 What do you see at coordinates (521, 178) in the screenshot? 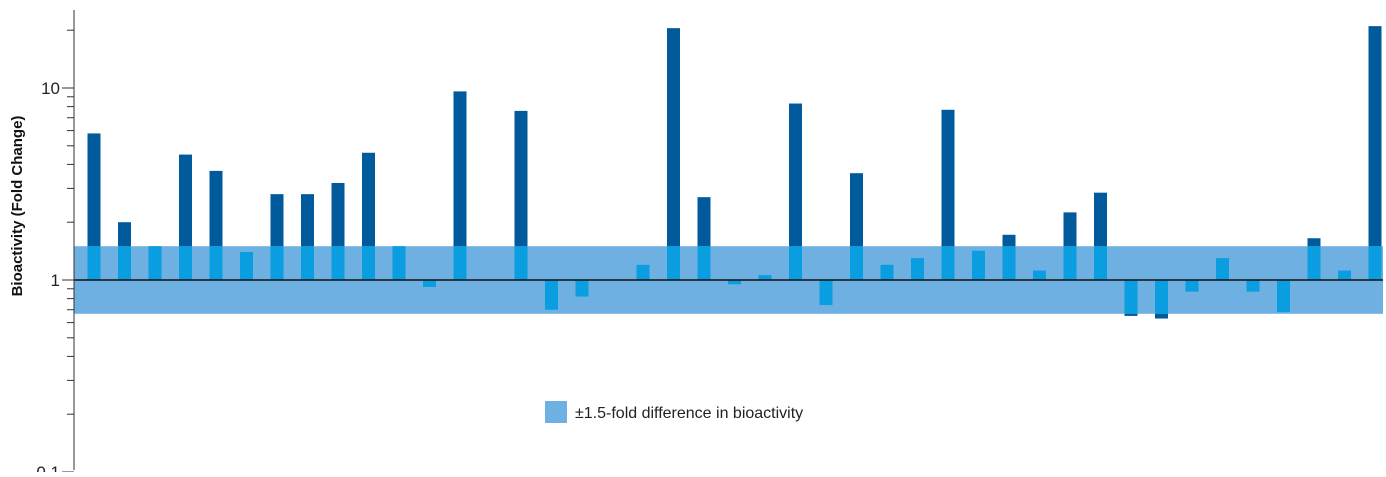
I see `bar-15-outside` at bounding box center [521, 178].